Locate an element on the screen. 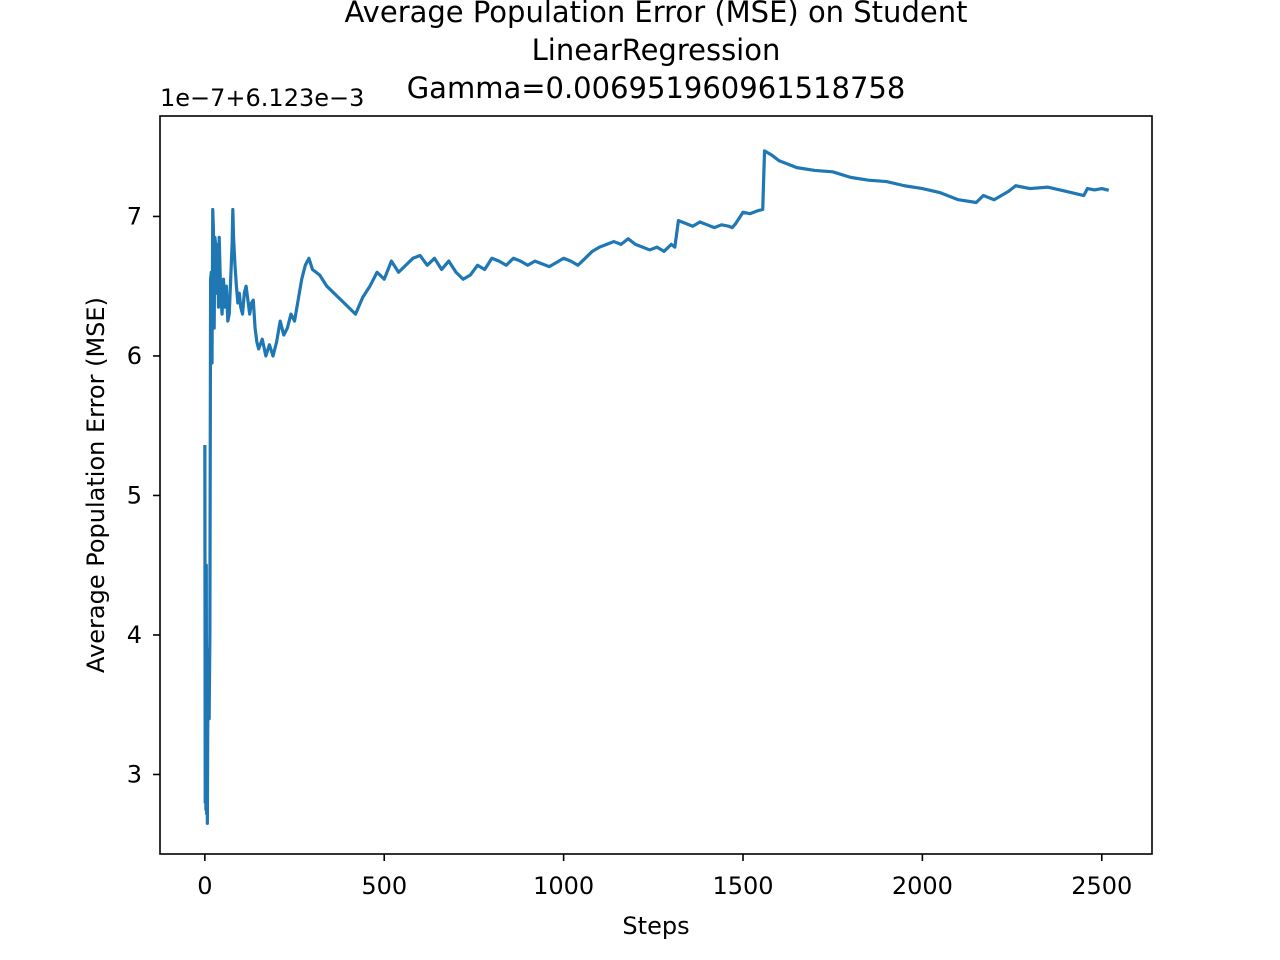  x-tick-label: 2500 is located at coordinates (1101, 886).